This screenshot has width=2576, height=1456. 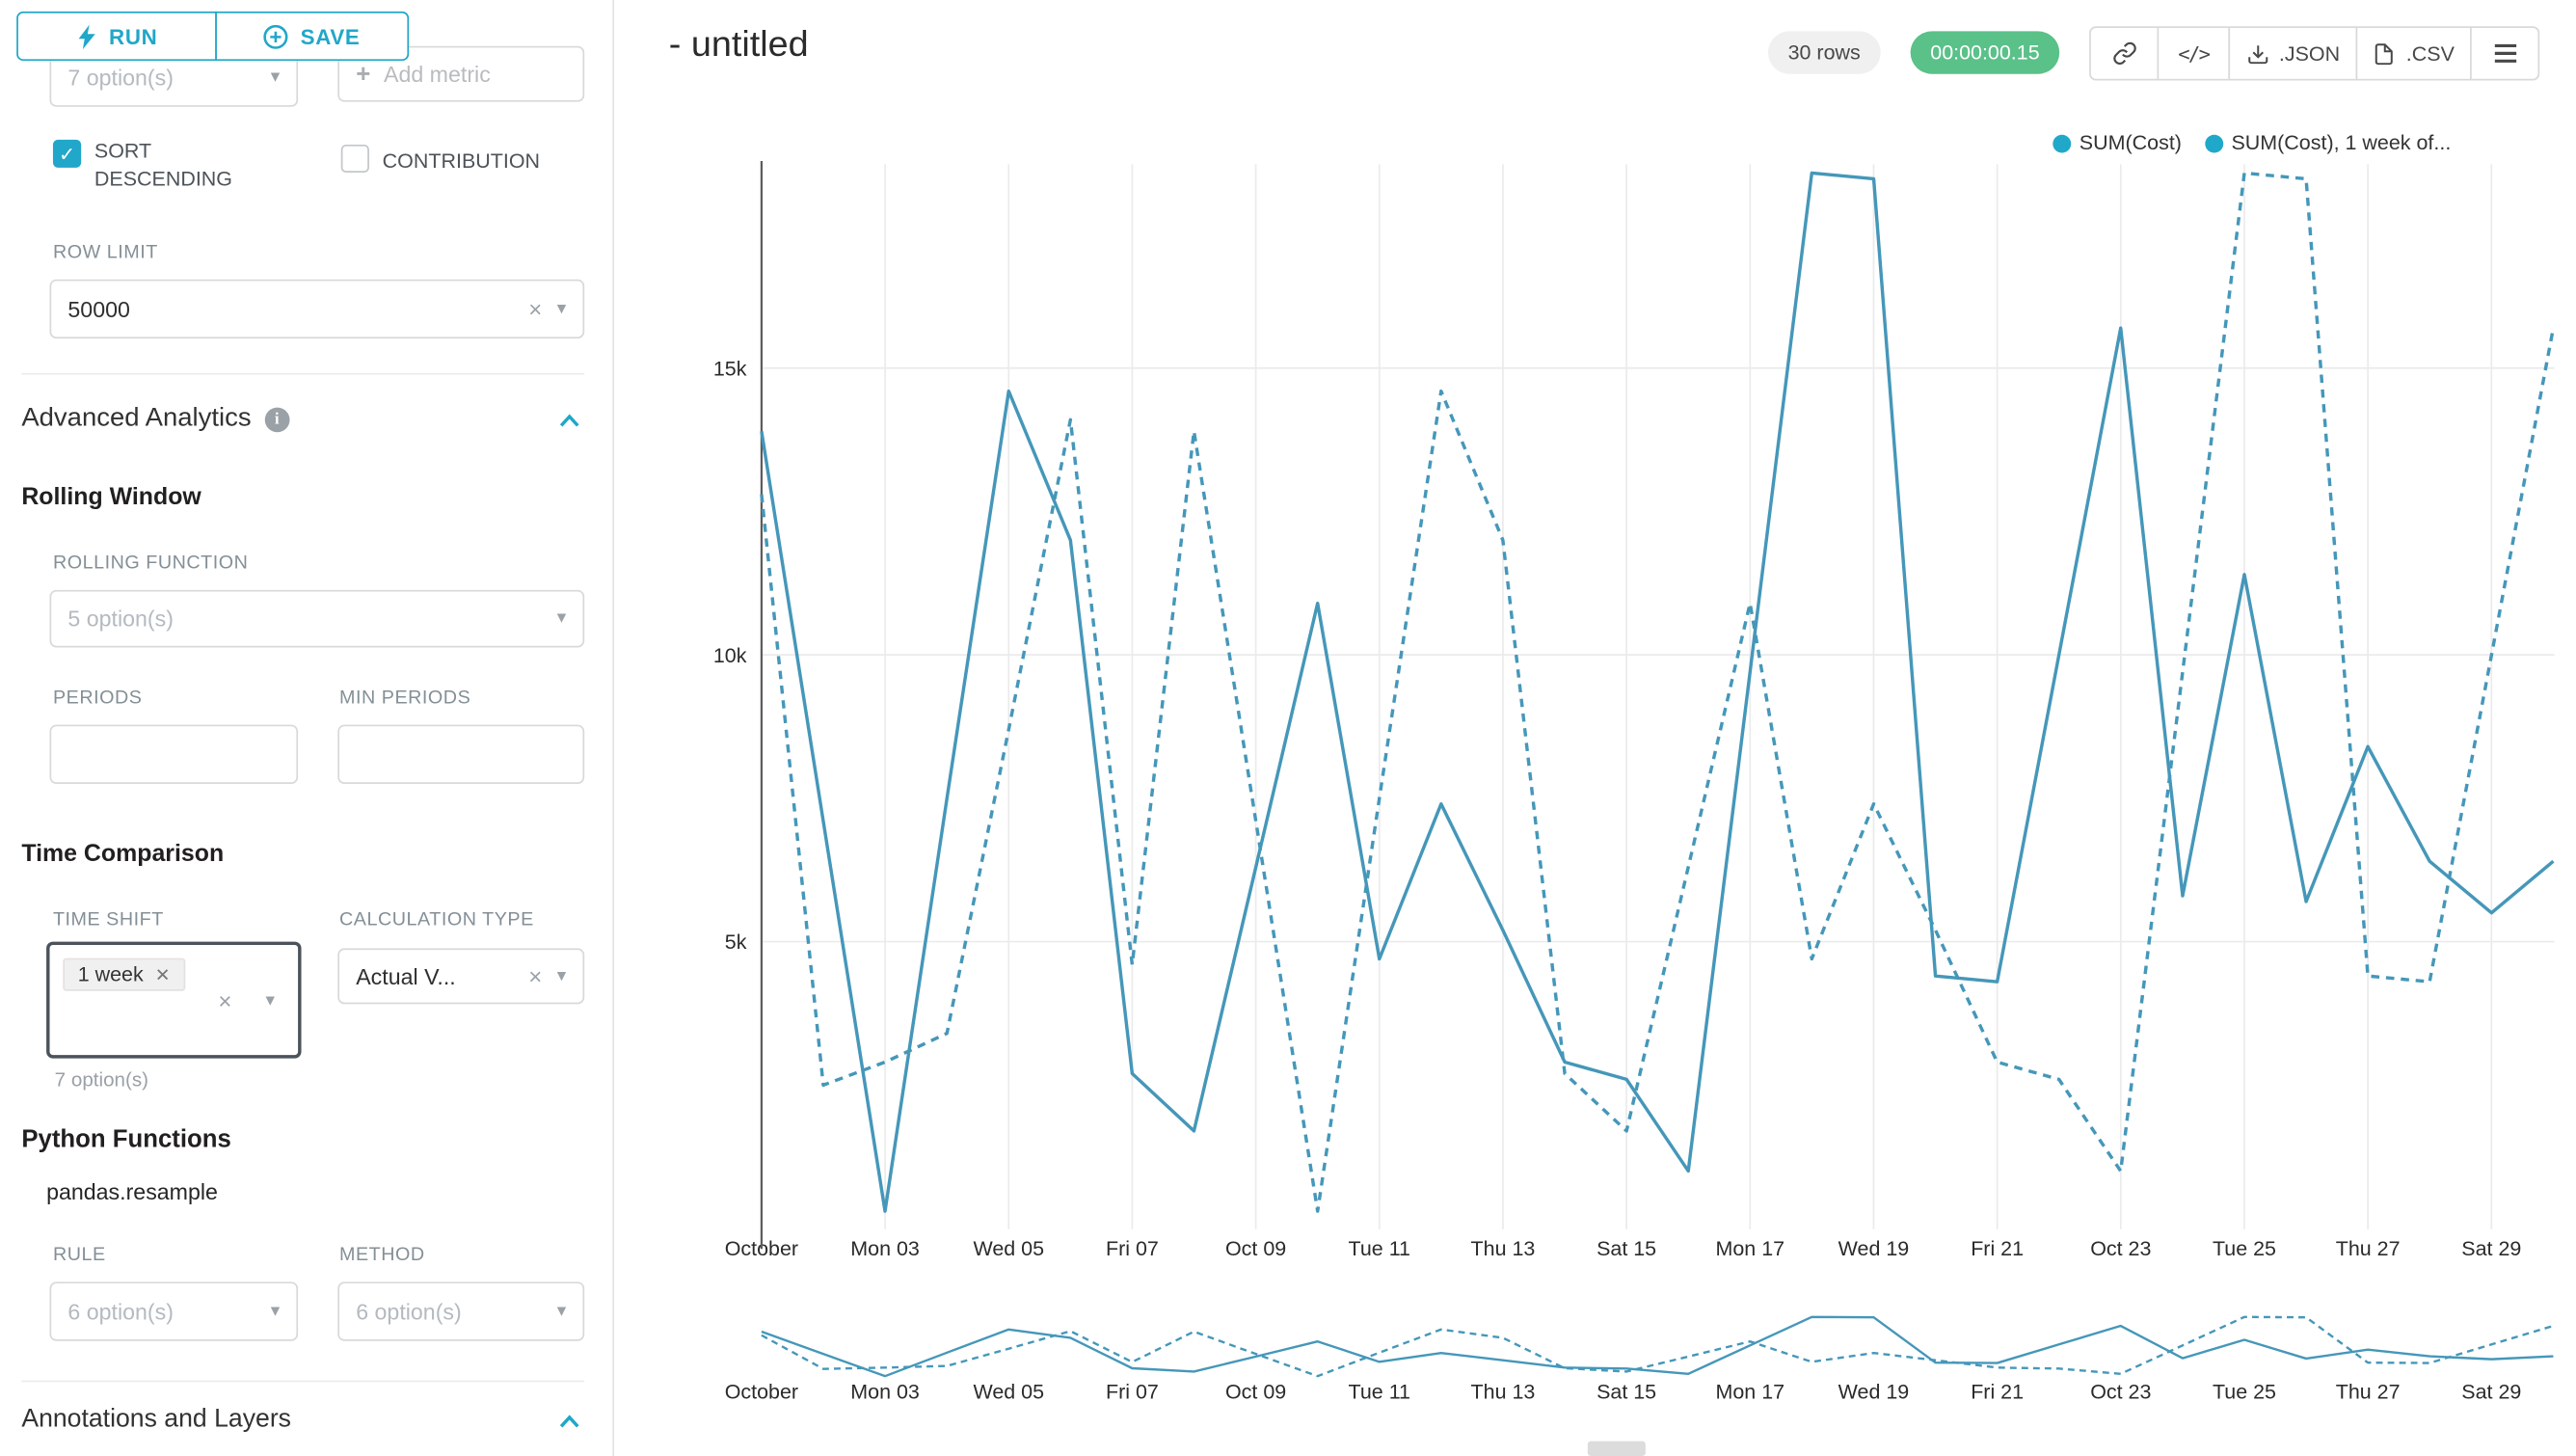 What do you see at coordinates (409, 1312) in the screenshot?
I see `method-value: 6 option(s)` at bounding box center [409, 1312].